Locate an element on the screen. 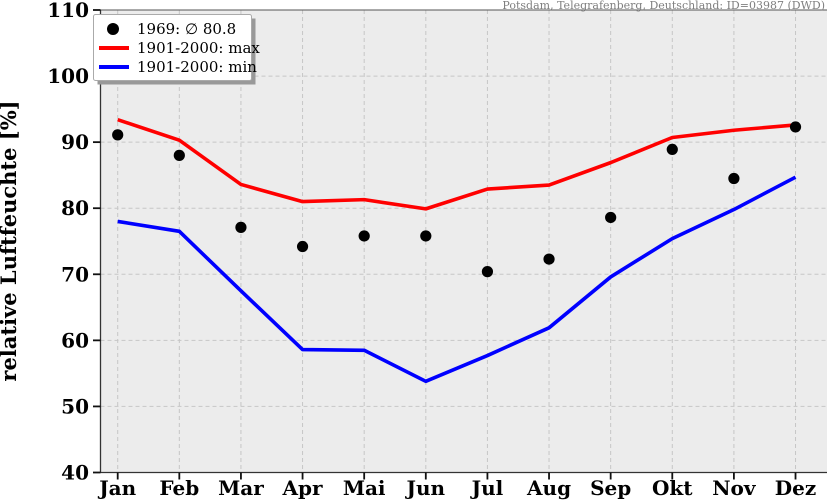  y-tick-label: 60 is located at coordinates (75, 340).